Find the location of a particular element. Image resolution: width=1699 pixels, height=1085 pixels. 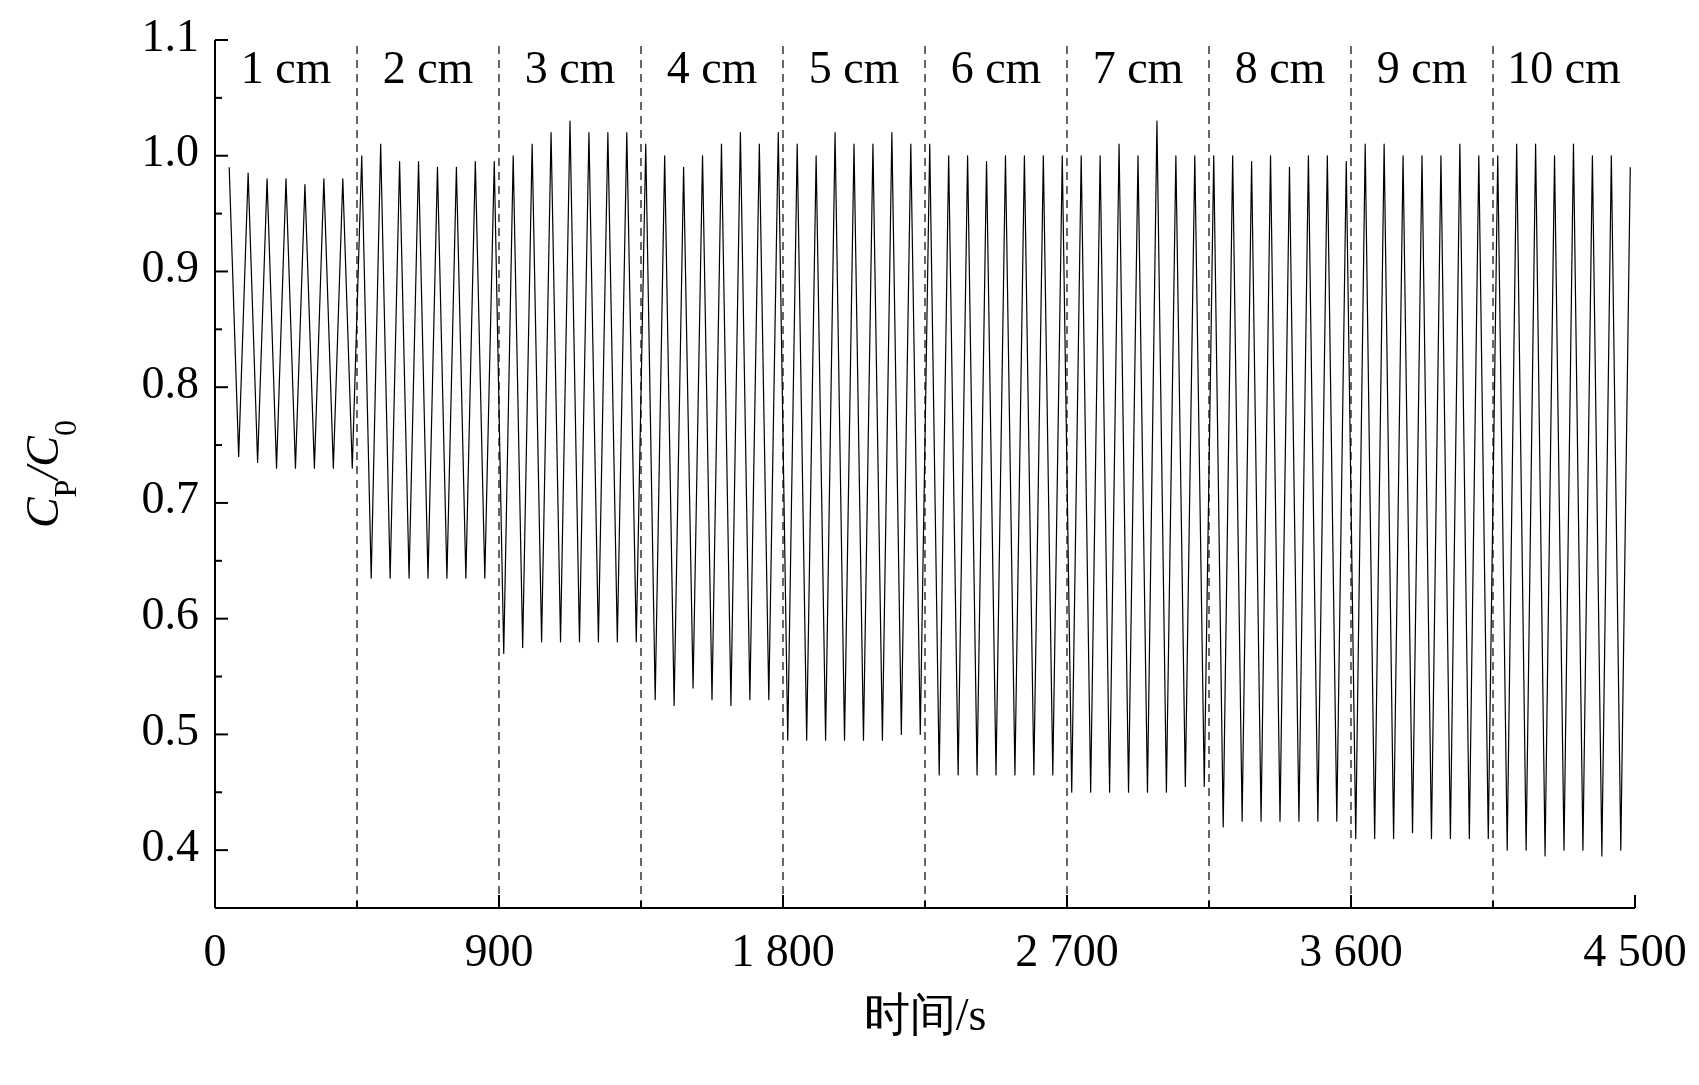

annotation: 7 cm is located at coordinates (1138, 67).